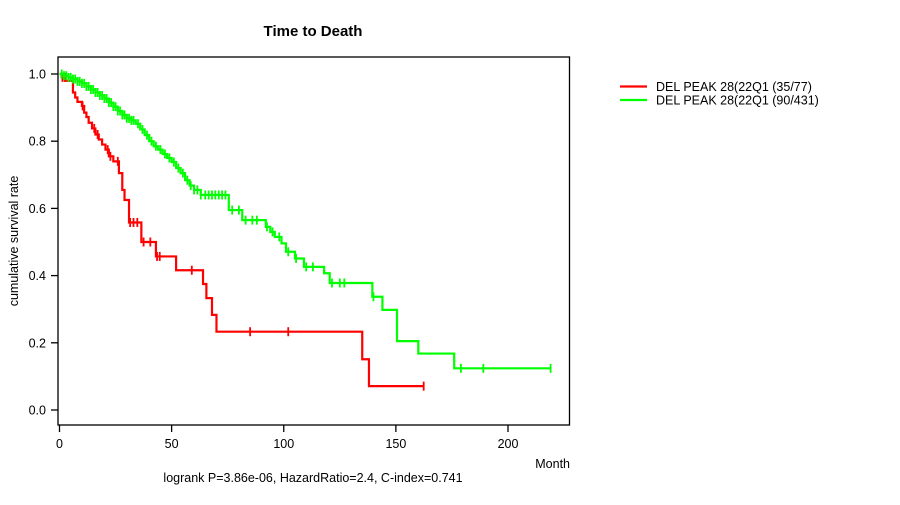  What do you see at coordinates (508, 444) in the screenshot?
I see `x-tick-label: 200` at bounding box center [508, 444].